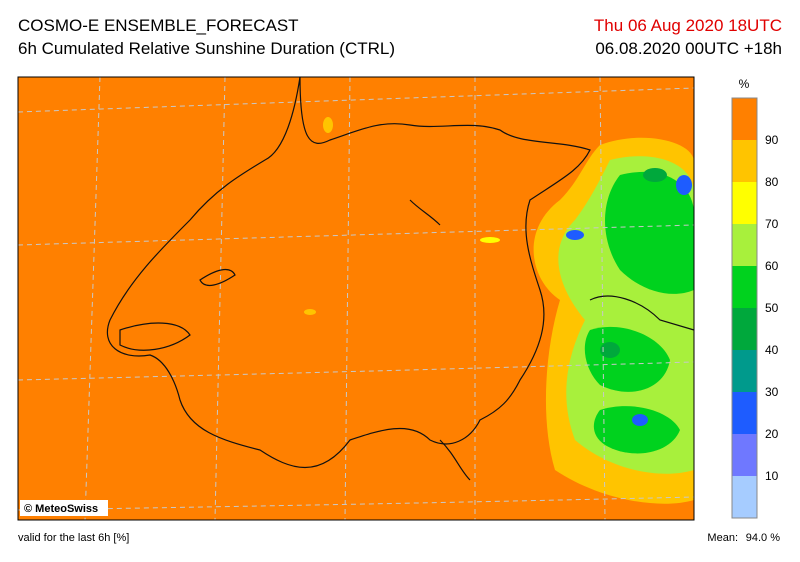 The image size is (800, 562). What do you see at coordinates (722, 538) in the screenshot?
I see `mean-label: Mean:` at bounding box center [722, 538].